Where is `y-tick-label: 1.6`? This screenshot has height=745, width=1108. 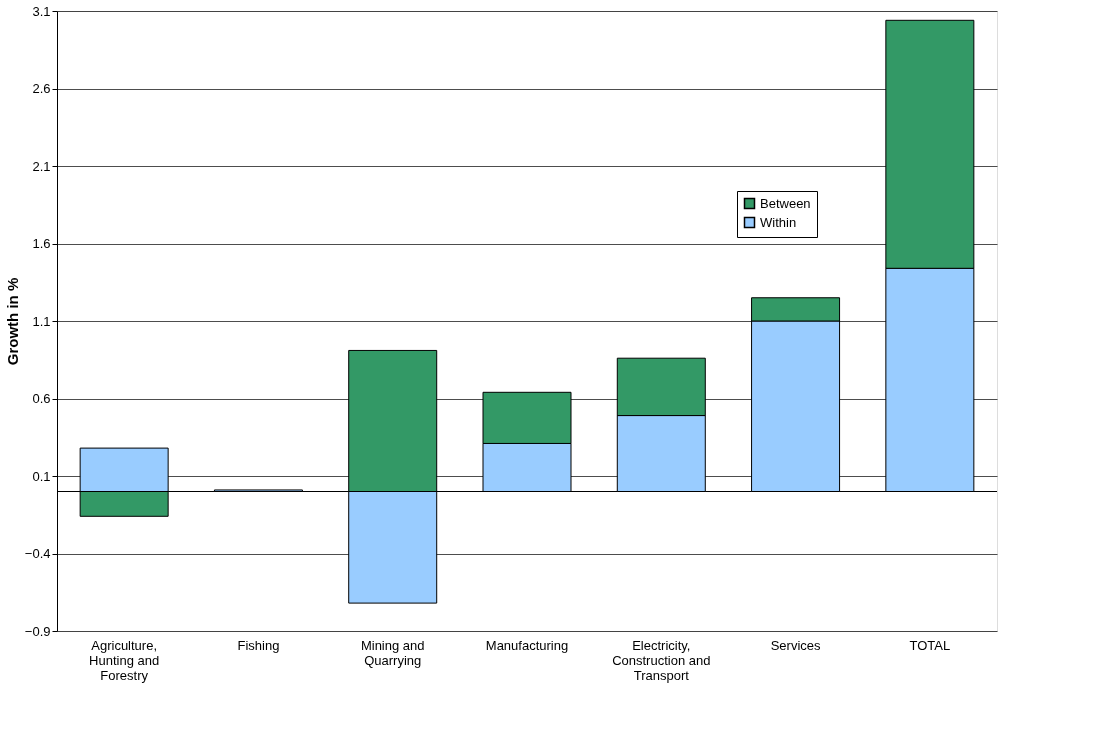 y-tick-label: 1.6 is located at coordinates (41, 243).